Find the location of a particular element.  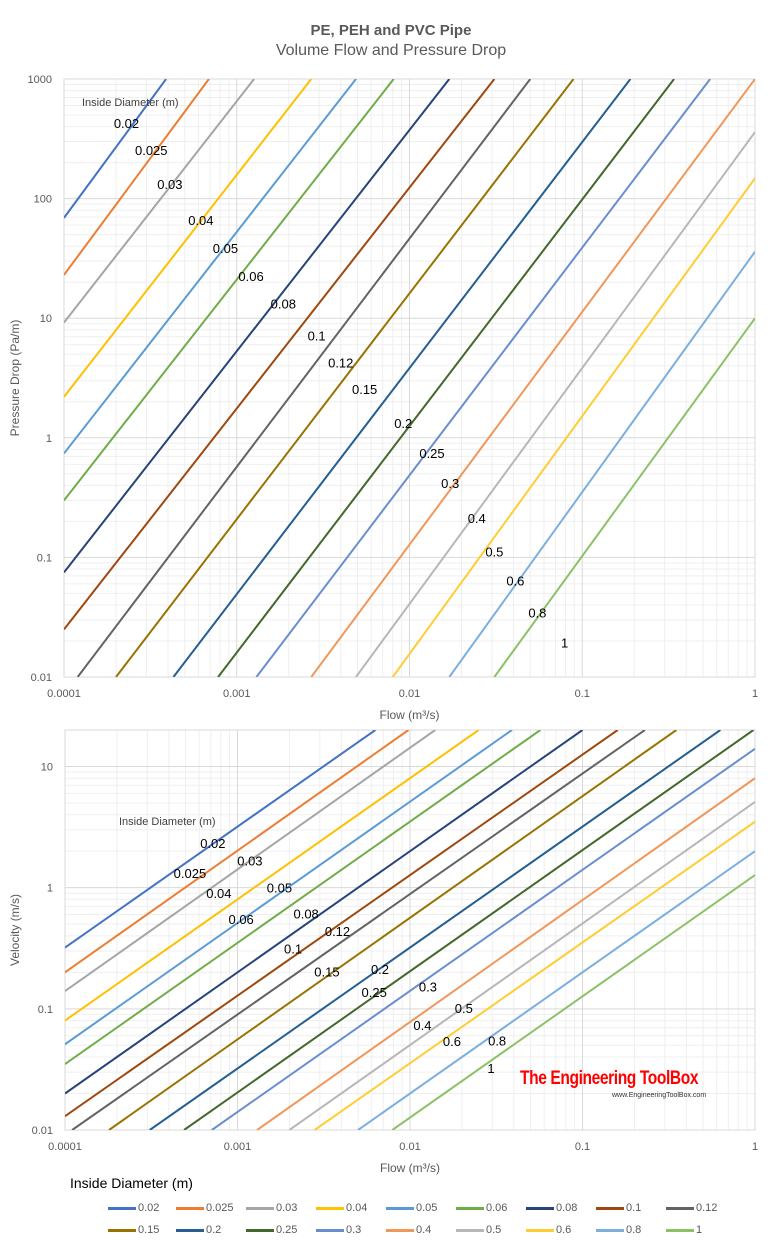

diameter-label: 0.05 is located at coordinates (279, 888).